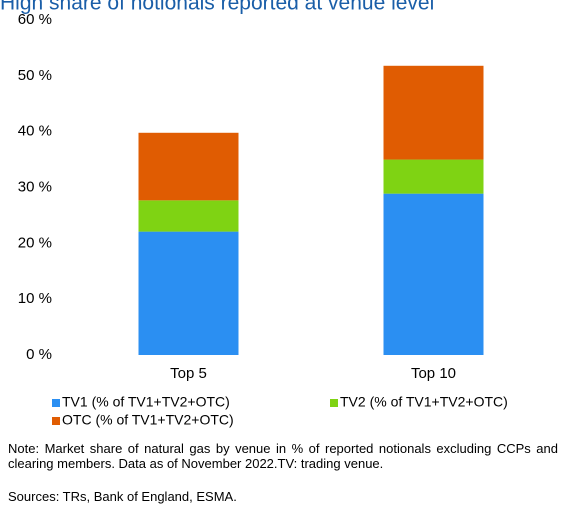 The image size is (568, 513). Describe the element at coordinates (35, 131) in the screenshot. I see `y-tick-label: 40 %` at that location.